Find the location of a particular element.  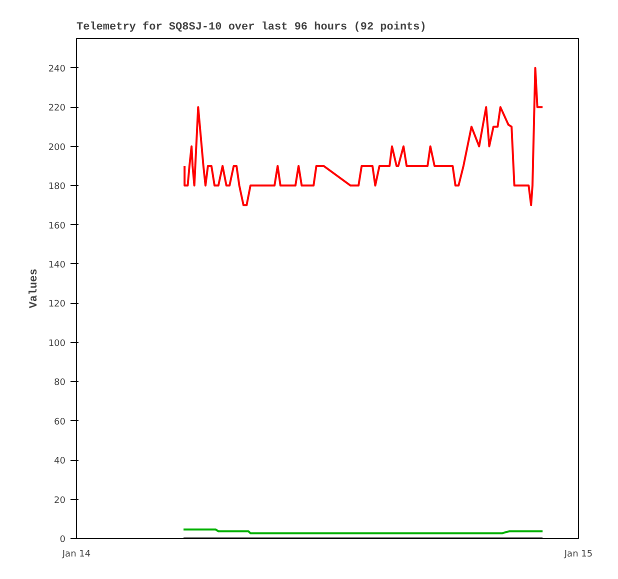

x-tick-label: Jan 15 is located at coordinates (578, 555).